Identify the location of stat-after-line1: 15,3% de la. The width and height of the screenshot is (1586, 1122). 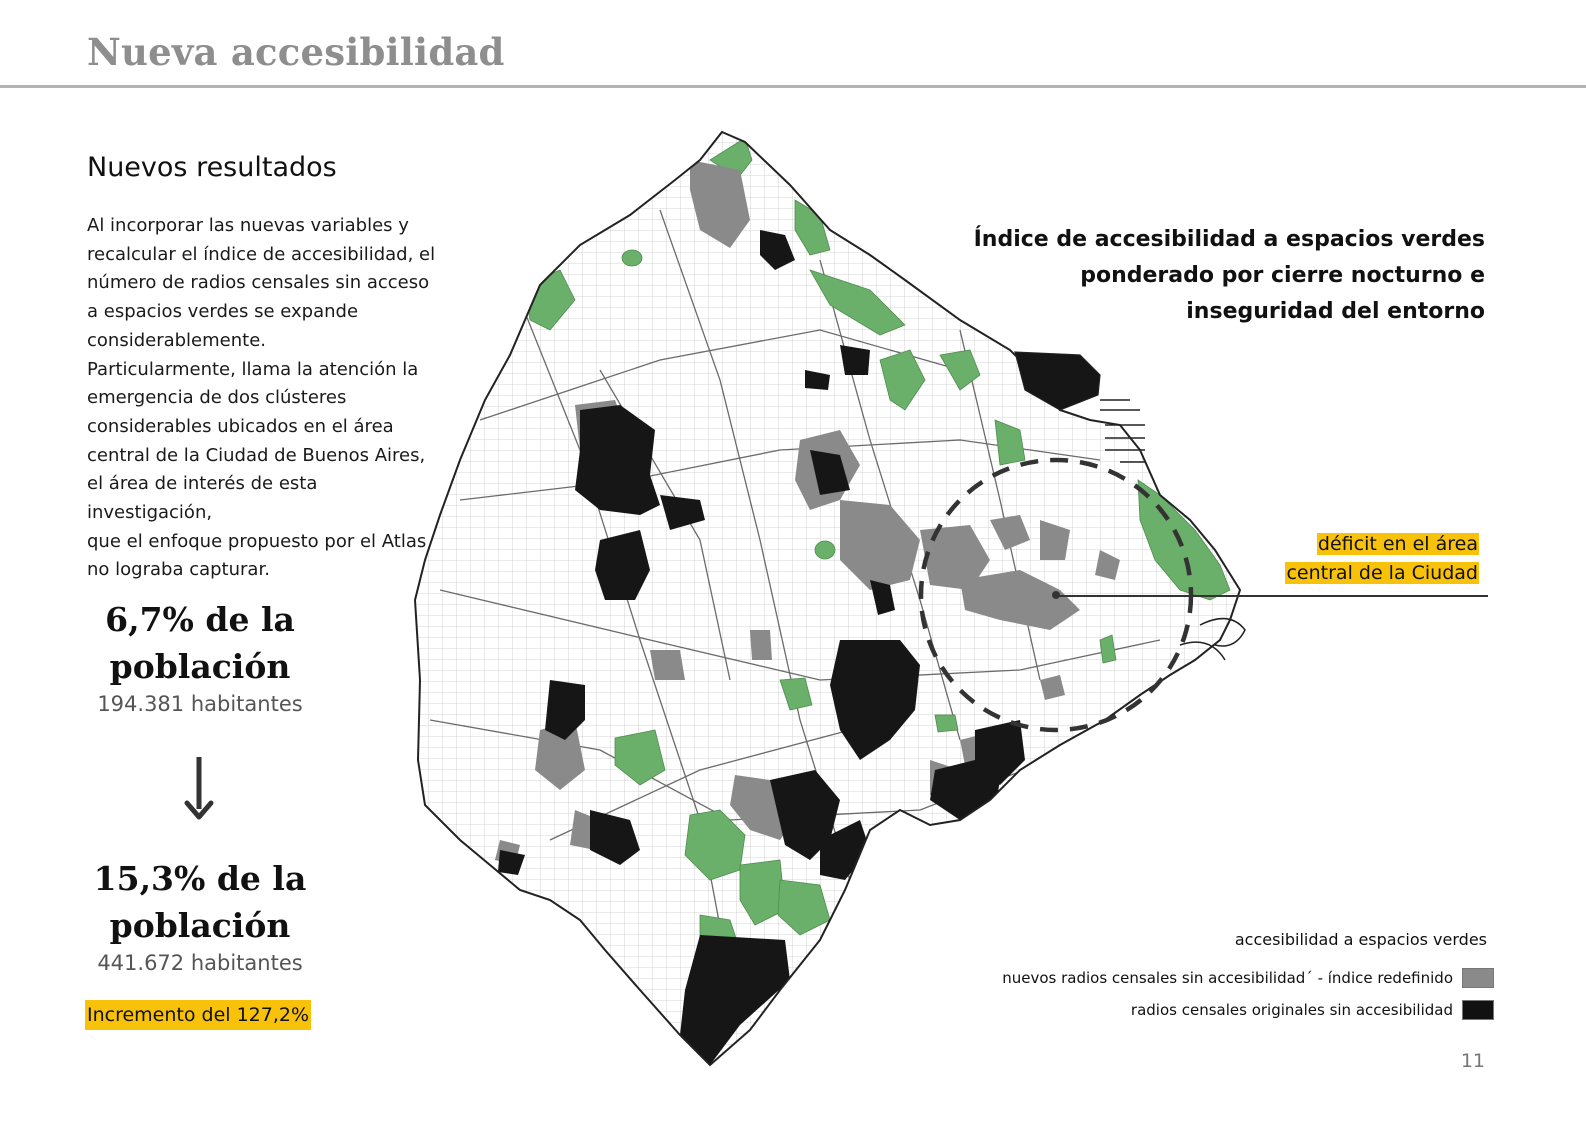
(200, 878).